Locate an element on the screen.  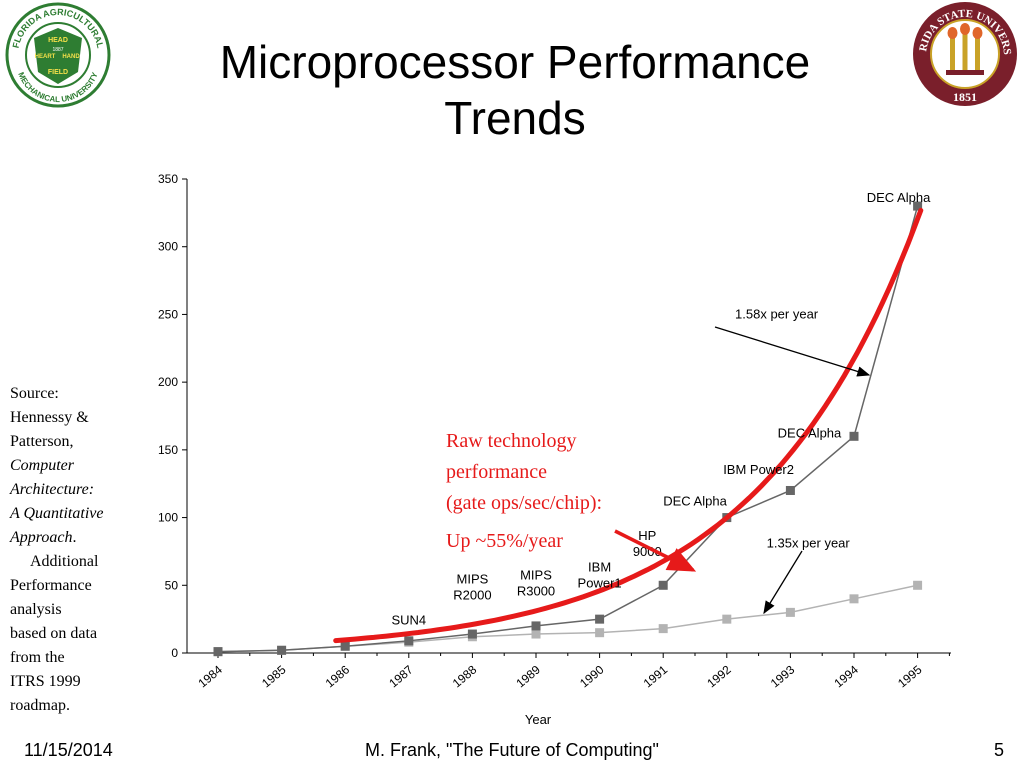
point-label: R3000 is located at coordinates (536, 590).